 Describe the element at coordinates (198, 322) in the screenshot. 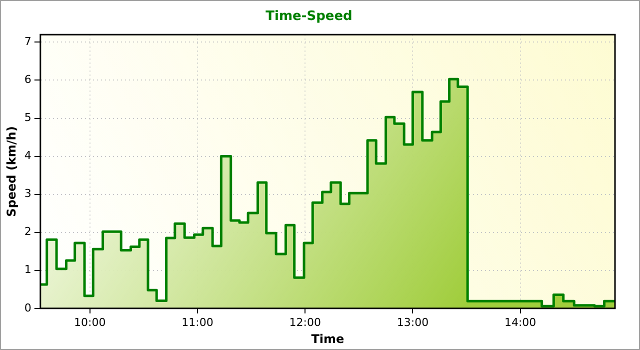

I see `x-tick-label: 11:00` at that location.